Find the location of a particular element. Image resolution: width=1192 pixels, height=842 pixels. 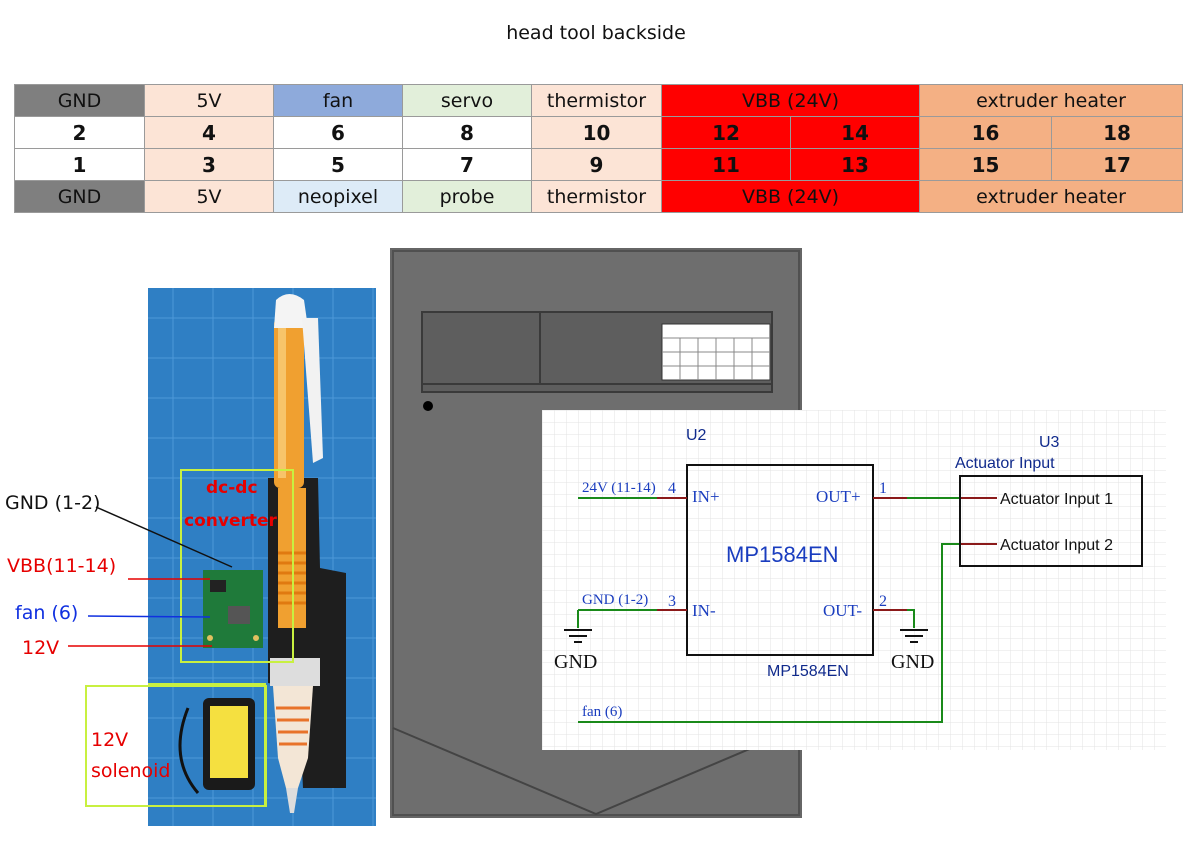

u3-pin-actuator-input-1: Actuator Input 1 is located at coordinates (1056, 499).